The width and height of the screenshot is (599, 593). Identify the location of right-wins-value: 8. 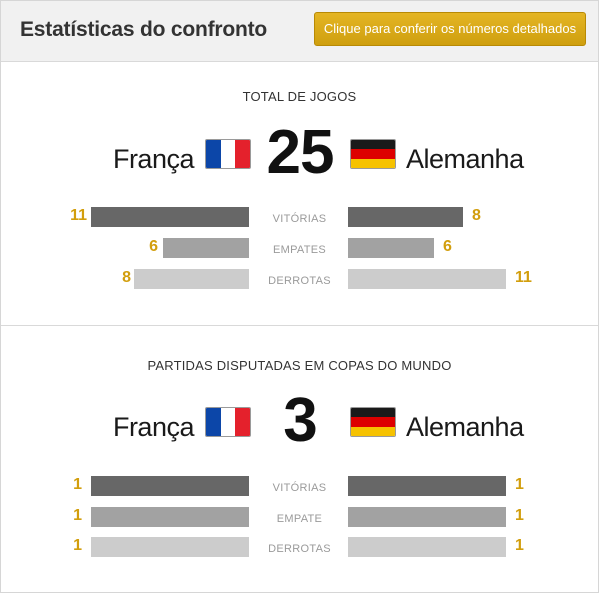
(476, 215).